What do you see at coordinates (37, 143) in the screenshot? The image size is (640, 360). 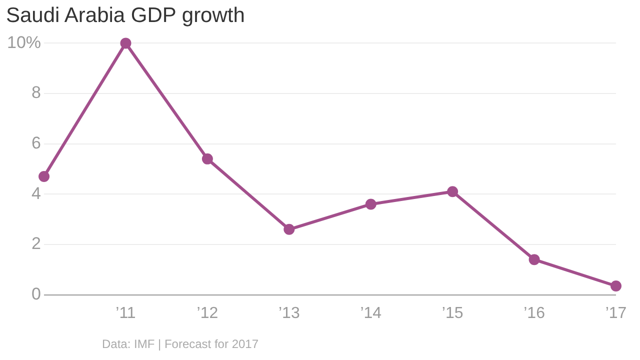 I see `y-tick-label: 6` at bounding box center [37, 143].